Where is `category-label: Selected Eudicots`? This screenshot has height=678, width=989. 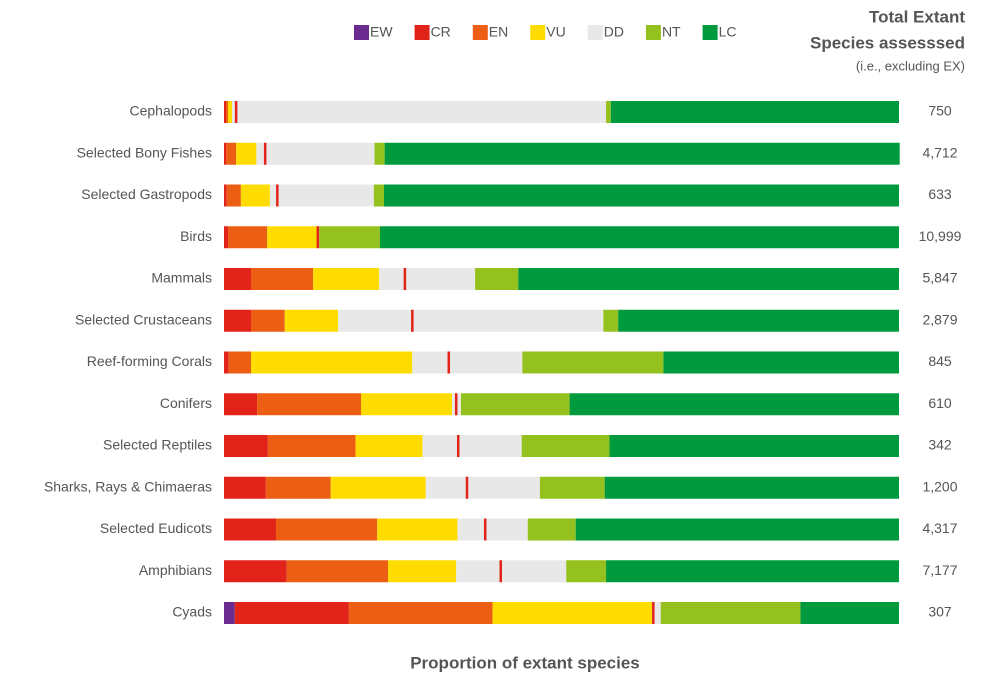
category-label: Selected Eudicots is located at coordinates (156, 528).